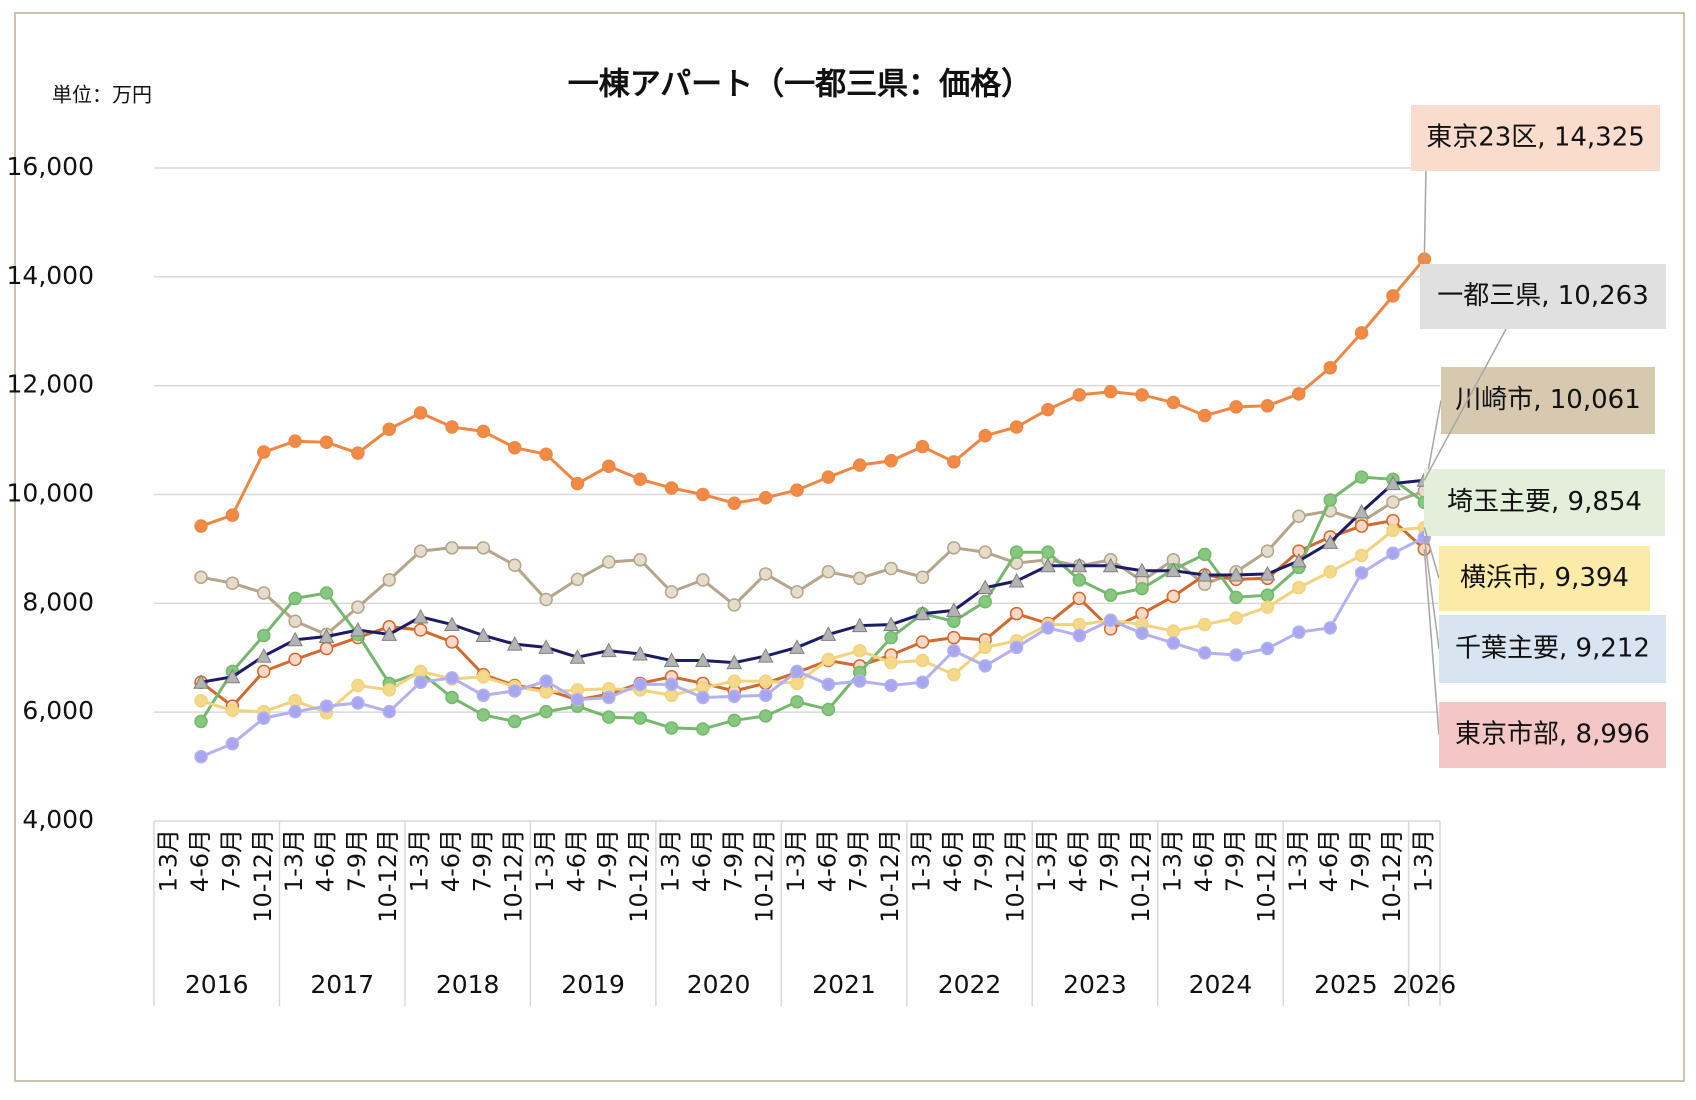 The width and height of the screenshot is (1696, 1100). What do you see at coordinates (970, 984) in the screenshot?
I see `x-group-label: 2022` at bounding box center [970, 984].